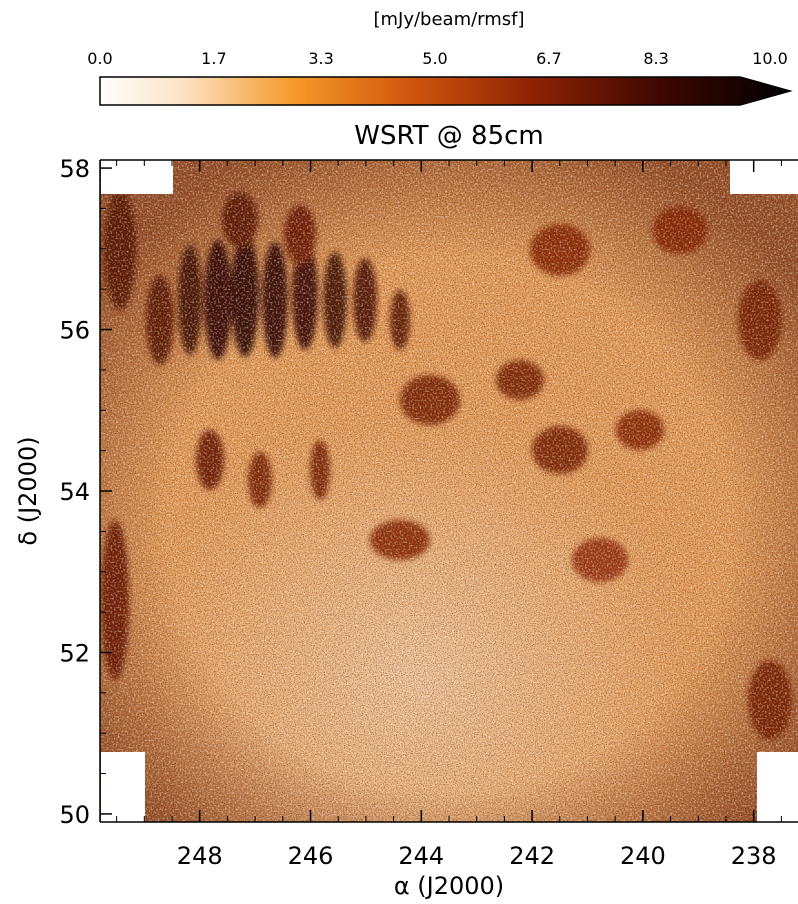 Image resolution: width=798 pixels, height=904 pixels. What do you see at coordinates (200, 856) in the screenshot?
I see `x-tick-label: 248` at bounding box center [200, 856].